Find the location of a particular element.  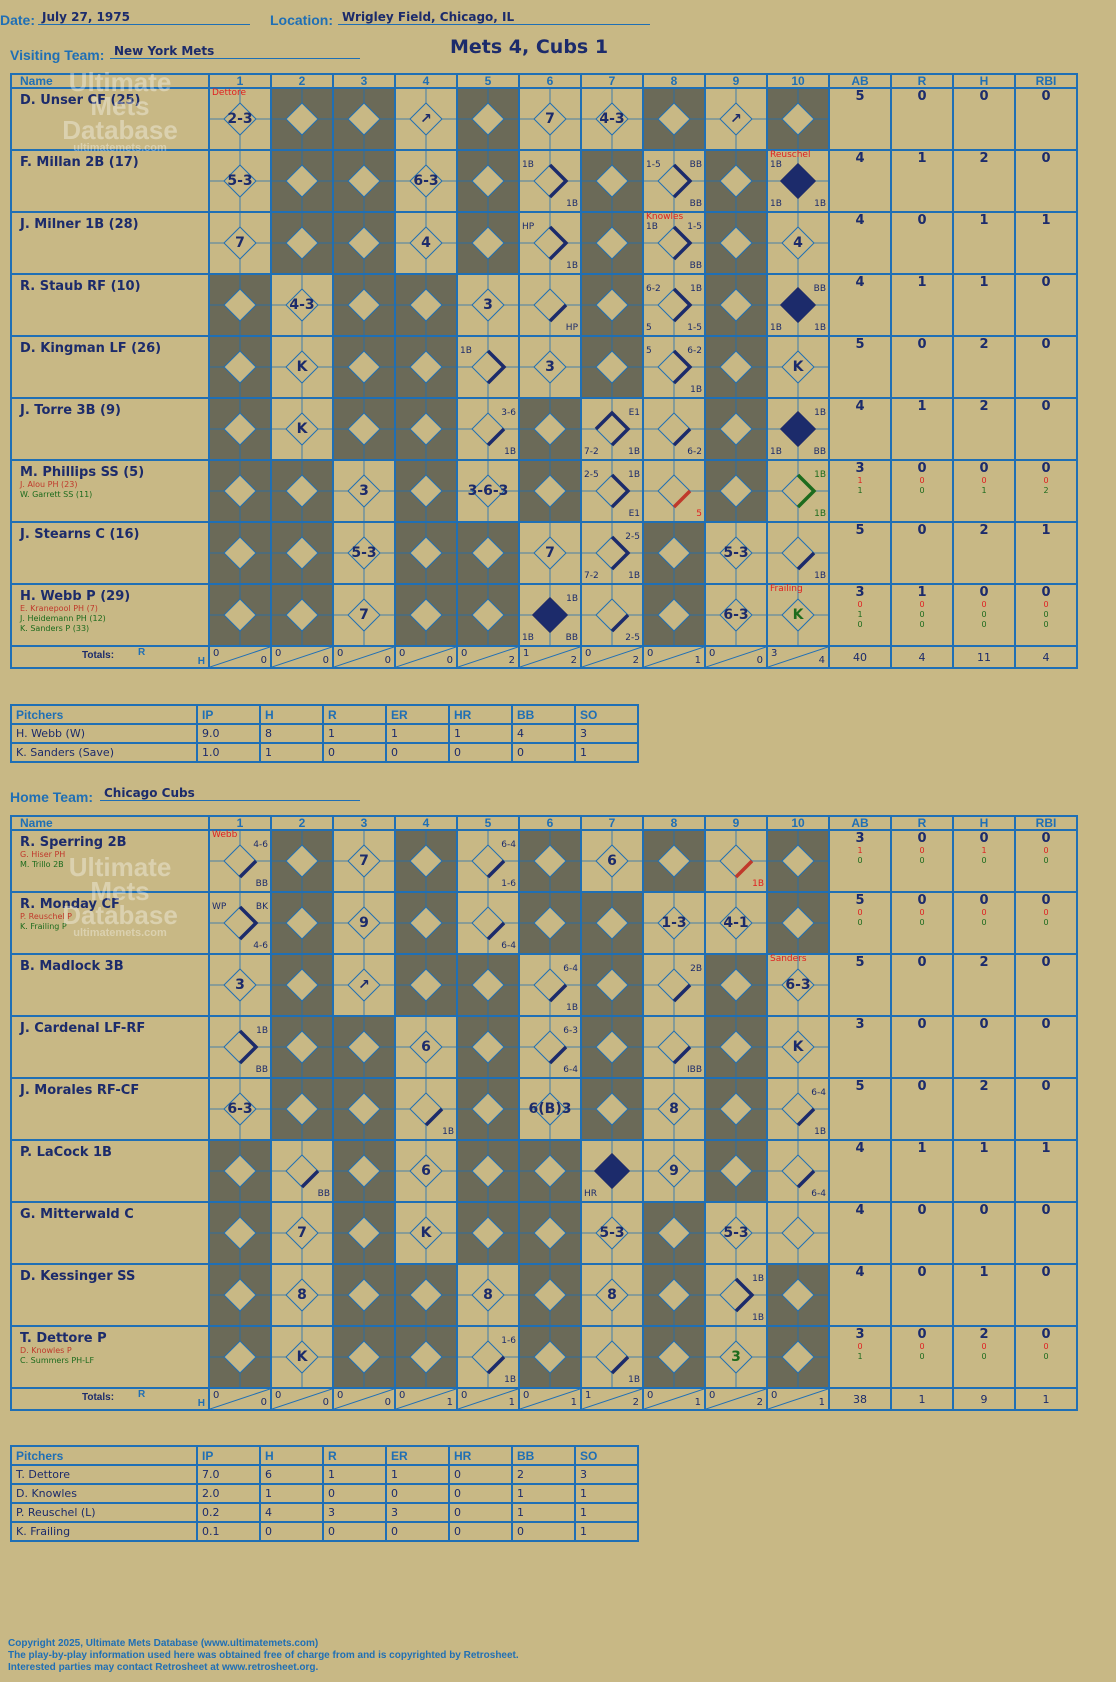

stat-value: 5 is located at coordinates (860, 900).